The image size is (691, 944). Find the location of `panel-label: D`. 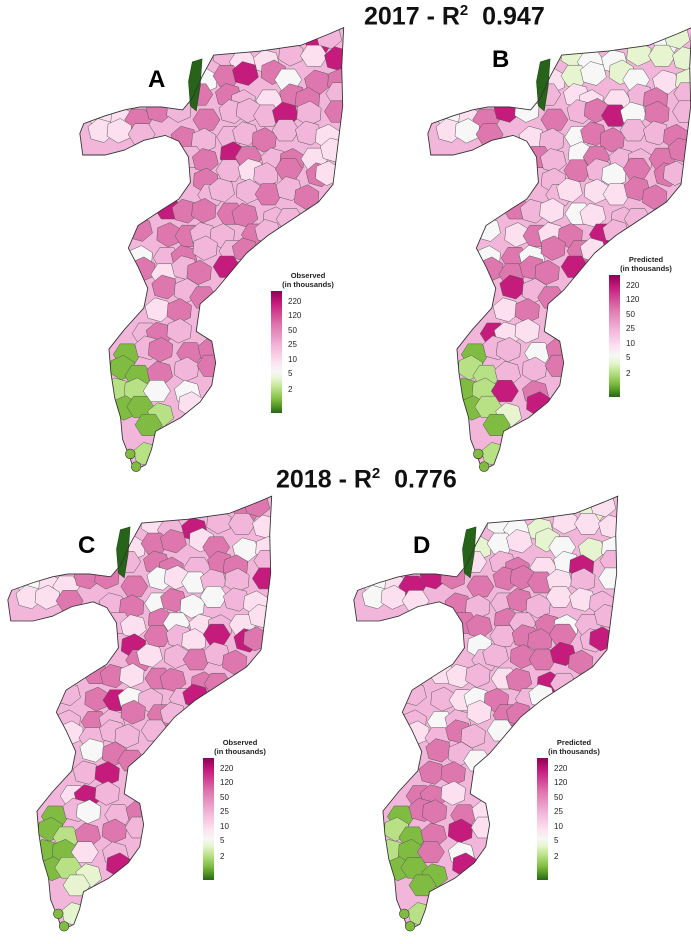

panel-label: D is located at coordinates (422, 545).